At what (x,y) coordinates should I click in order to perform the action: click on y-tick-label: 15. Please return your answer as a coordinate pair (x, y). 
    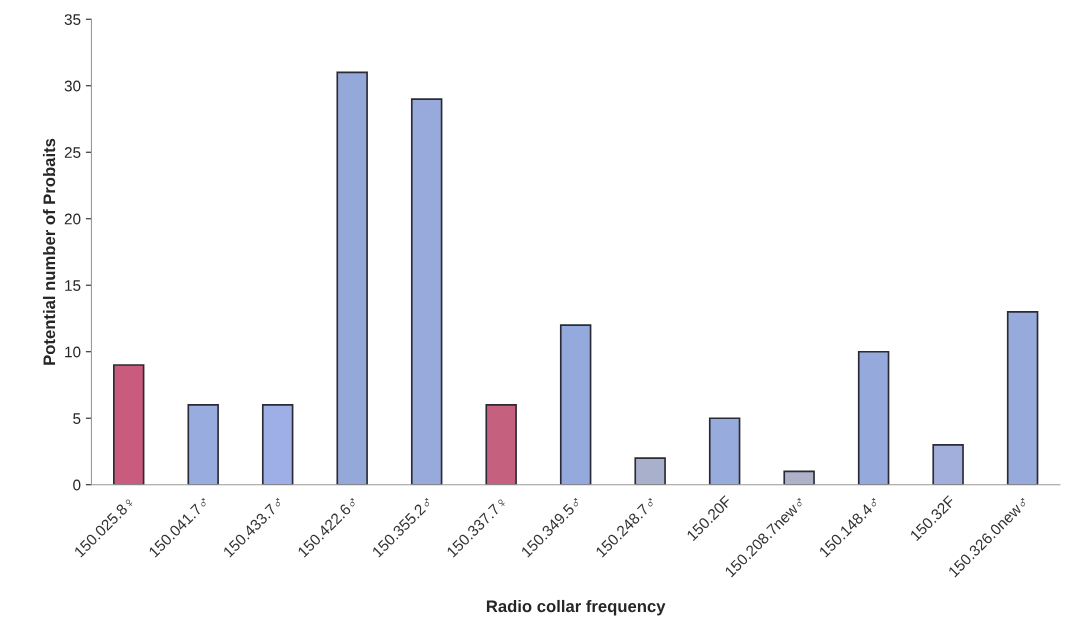
    Looking at the image, I should click on (73, 285).